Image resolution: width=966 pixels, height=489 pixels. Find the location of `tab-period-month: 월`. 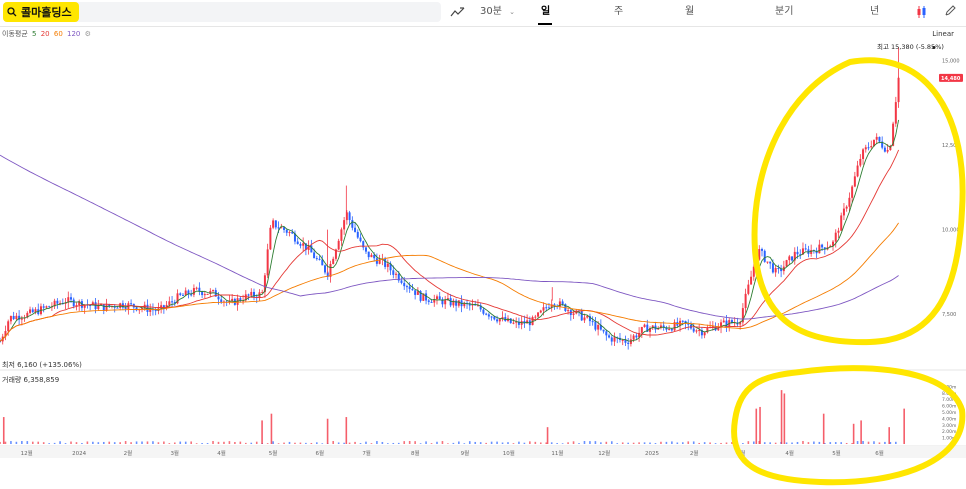

tab-period-month: 월 is located at coordinates (690, 11).